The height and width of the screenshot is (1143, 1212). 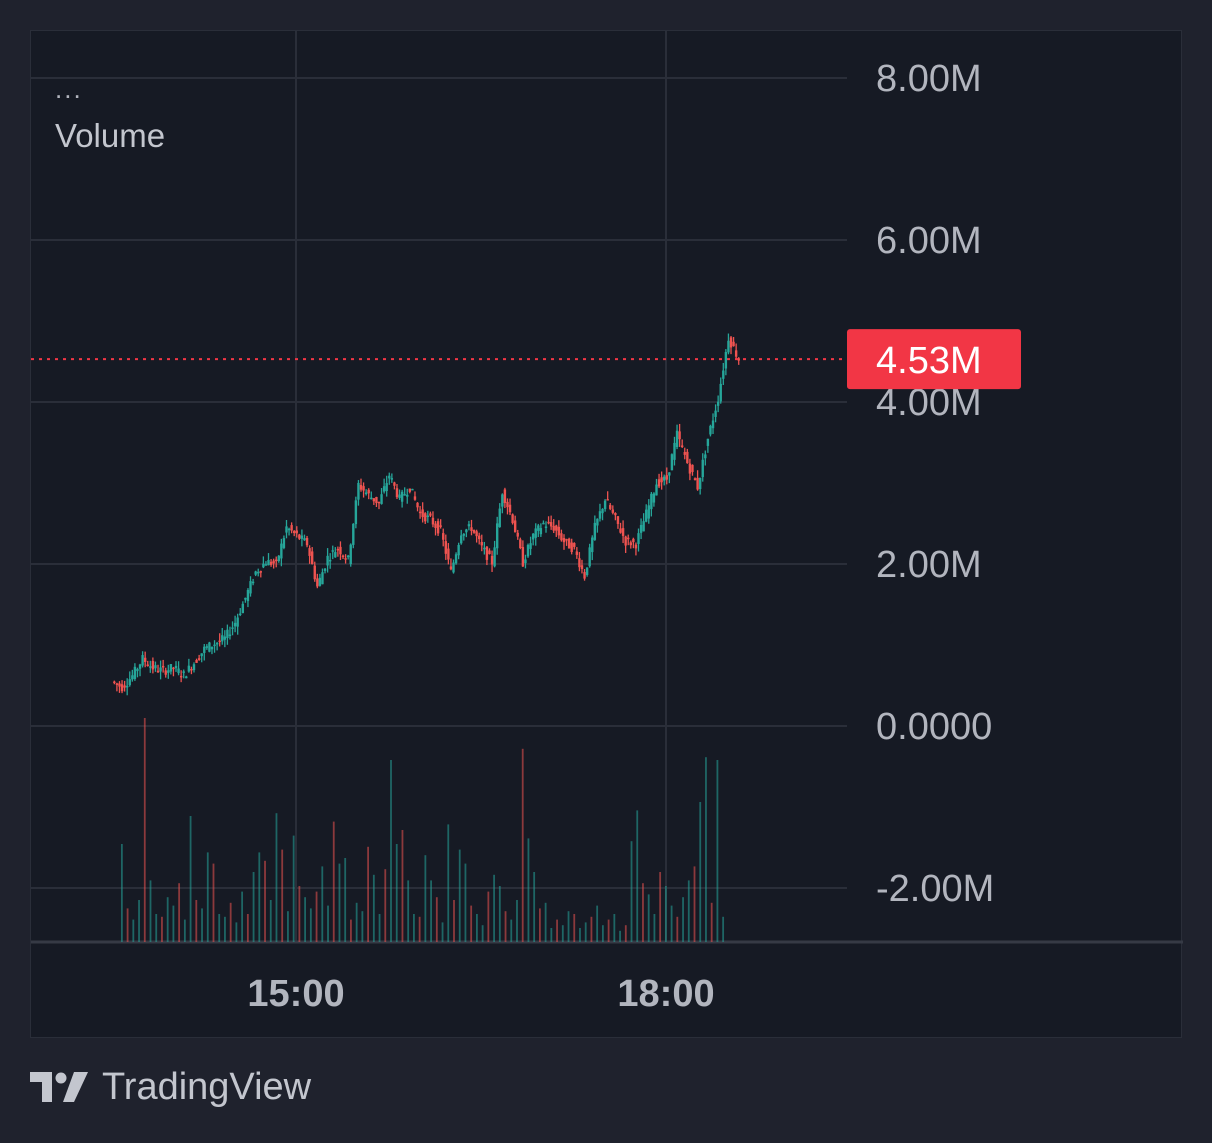 What do you see at coordinates (929, 79) in the screenshot?
I see `price-axis-tick: 8.00M` at bounding box center [929, 79].